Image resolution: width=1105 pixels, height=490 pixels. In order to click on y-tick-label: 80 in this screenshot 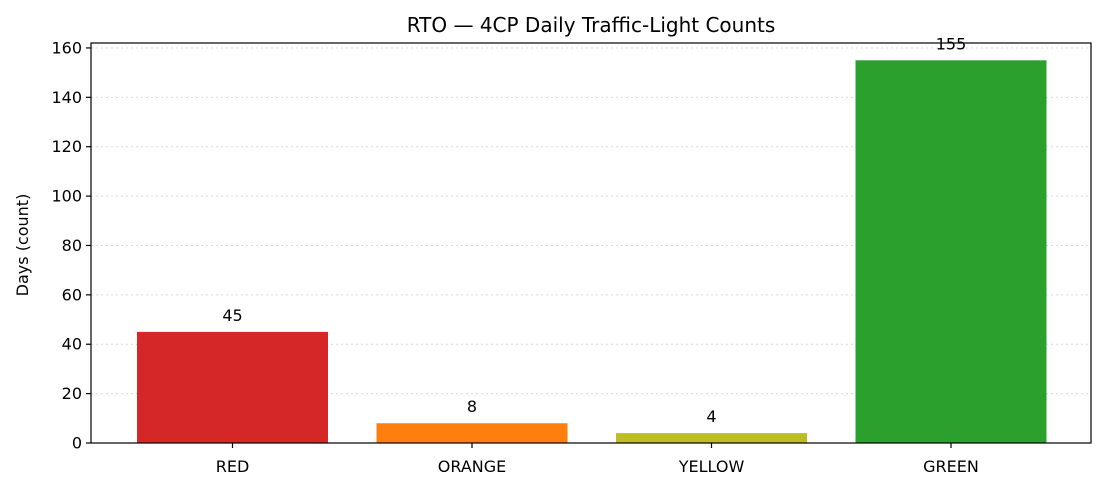, I will do `click(72, 245)`.